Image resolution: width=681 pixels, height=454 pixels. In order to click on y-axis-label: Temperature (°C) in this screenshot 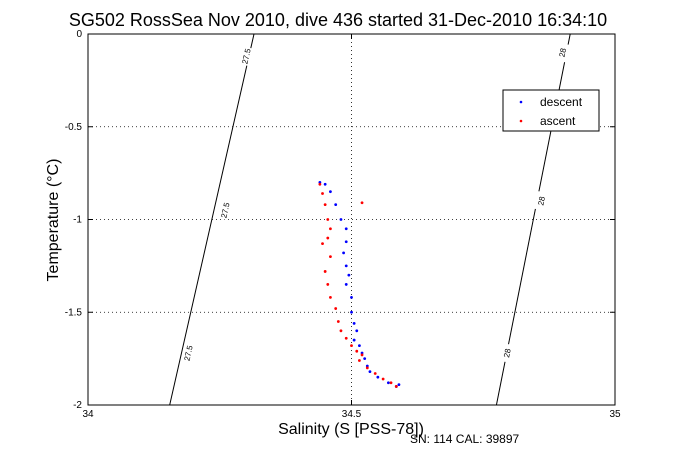, I will do `click(53, 220)`.